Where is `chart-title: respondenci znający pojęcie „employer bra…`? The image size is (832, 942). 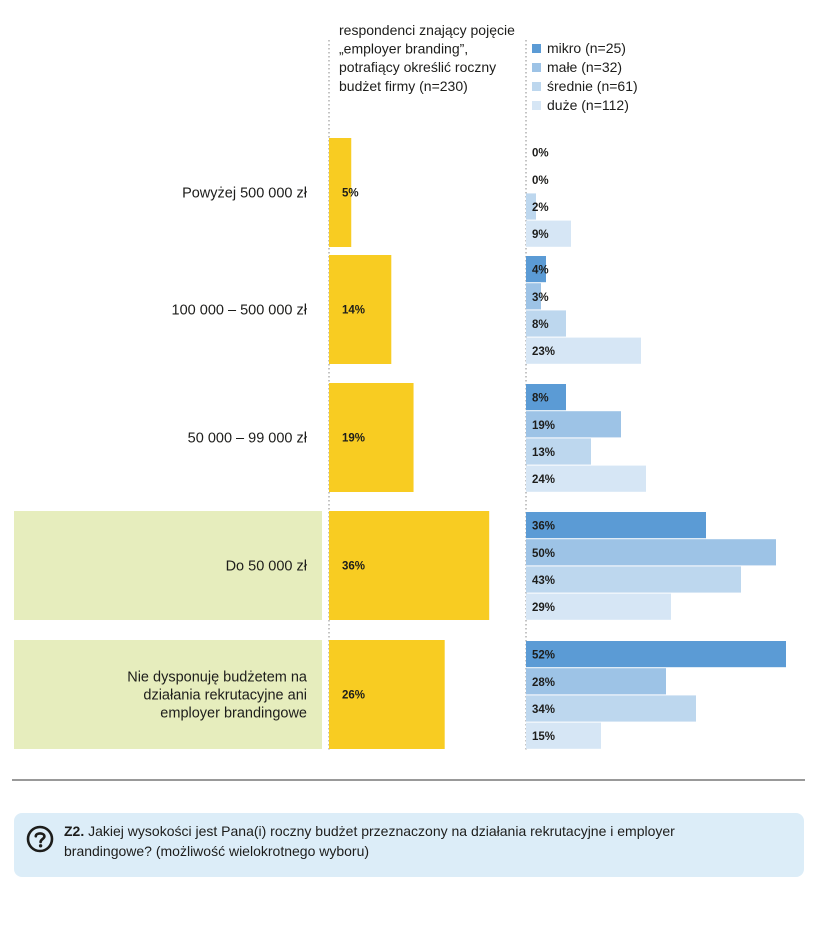 chart-title: respondenci znający pojęcie „employer bra… is located at coordinates (427, 58).